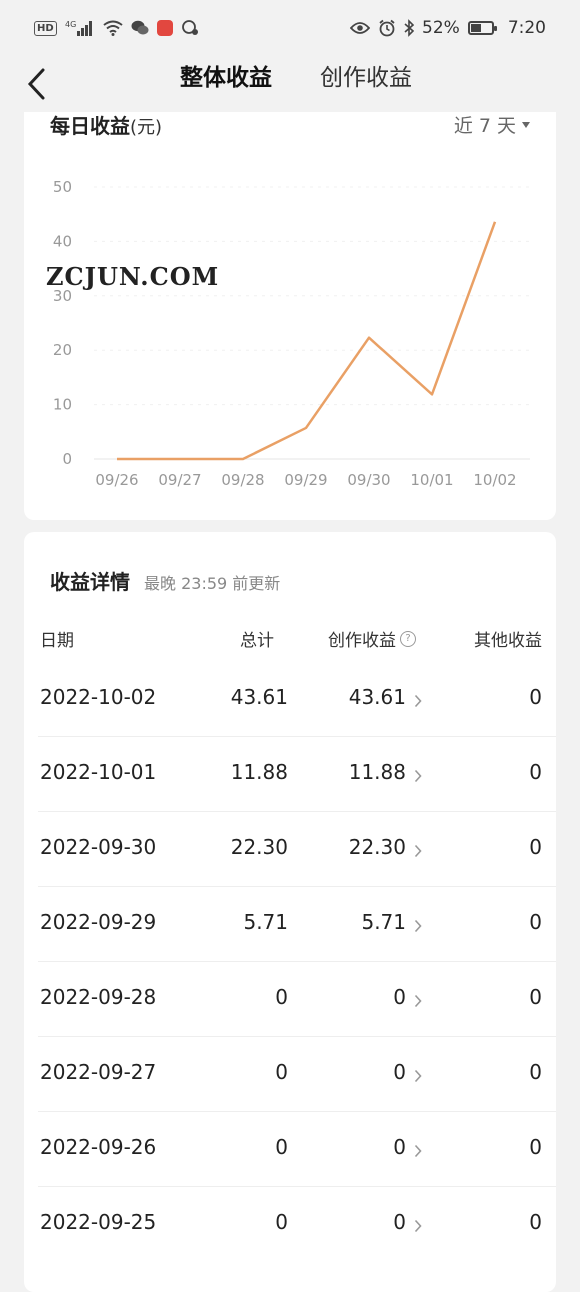  Describe the element at coordinates (80, 28) in the screenshot. I see `signal-icon: 4G` at that location.